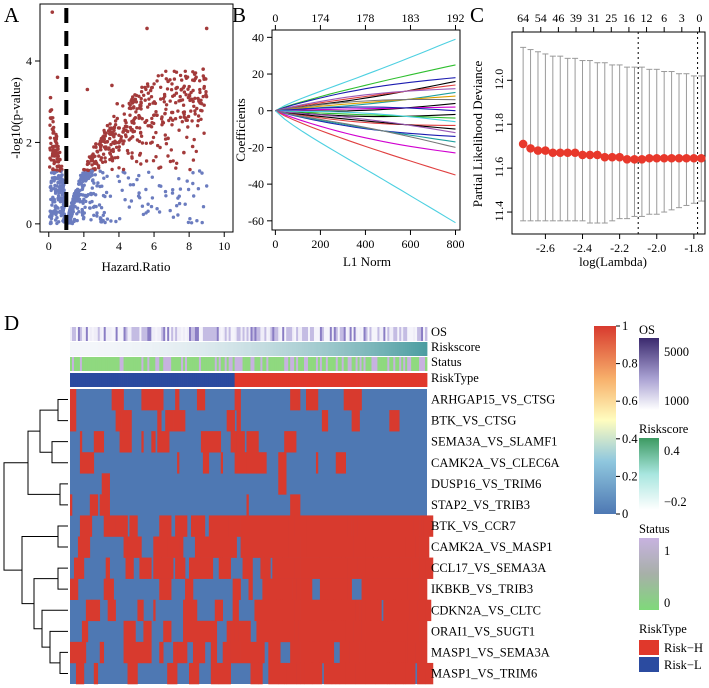 Image resolution: width=709 pixels, height=688 pixels. What do you see at coordinates (287, 547) in the screenshot?
I see `heatmap-cell-r7-c109` at bounding box center [287, 547].